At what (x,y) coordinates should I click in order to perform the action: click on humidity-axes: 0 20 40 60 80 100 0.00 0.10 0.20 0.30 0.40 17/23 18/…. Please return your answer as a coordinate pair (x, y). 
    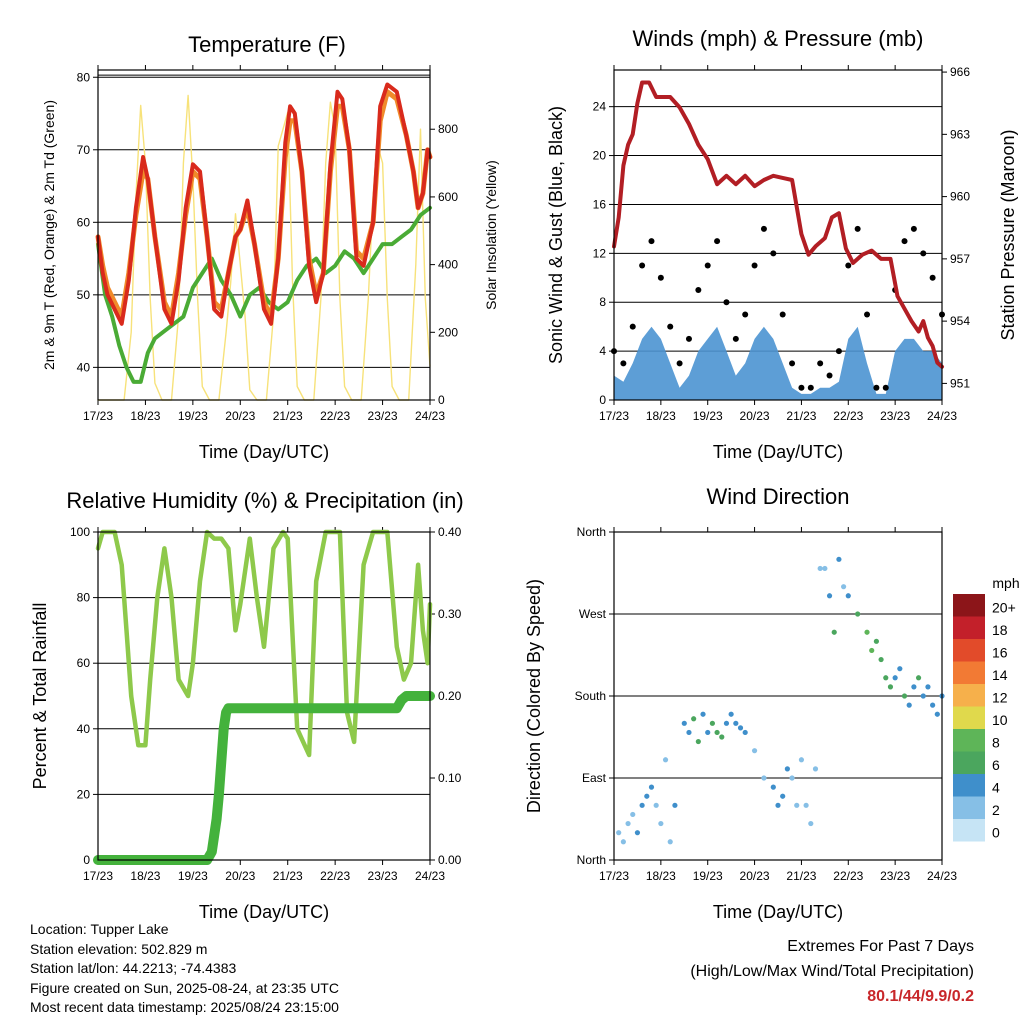
    Looking at the image, I should click on (266, 723).